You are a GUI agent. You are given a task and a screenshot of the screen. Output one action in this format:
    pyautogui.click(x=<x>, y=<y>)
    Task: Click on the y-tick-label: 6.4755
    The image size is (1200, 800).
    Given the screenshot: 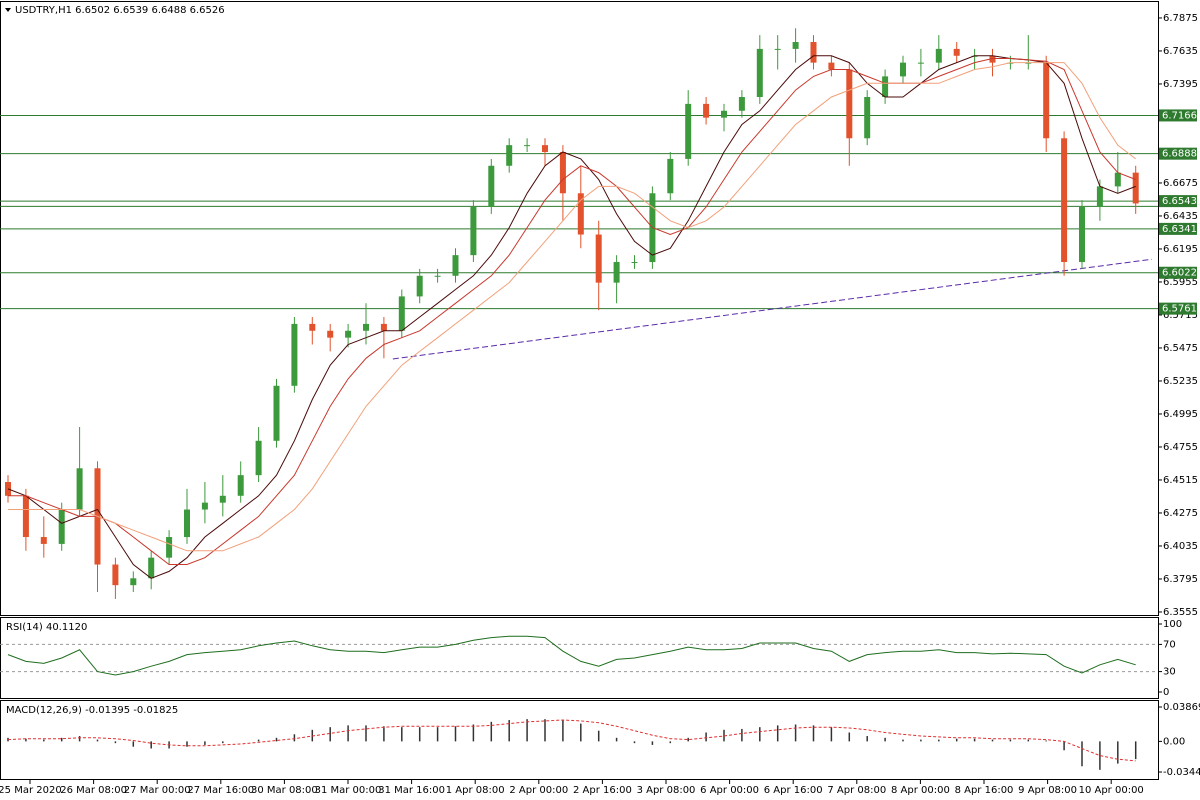 What is the action you would take?
    pyautogui.click(x=1180, y=447)
    